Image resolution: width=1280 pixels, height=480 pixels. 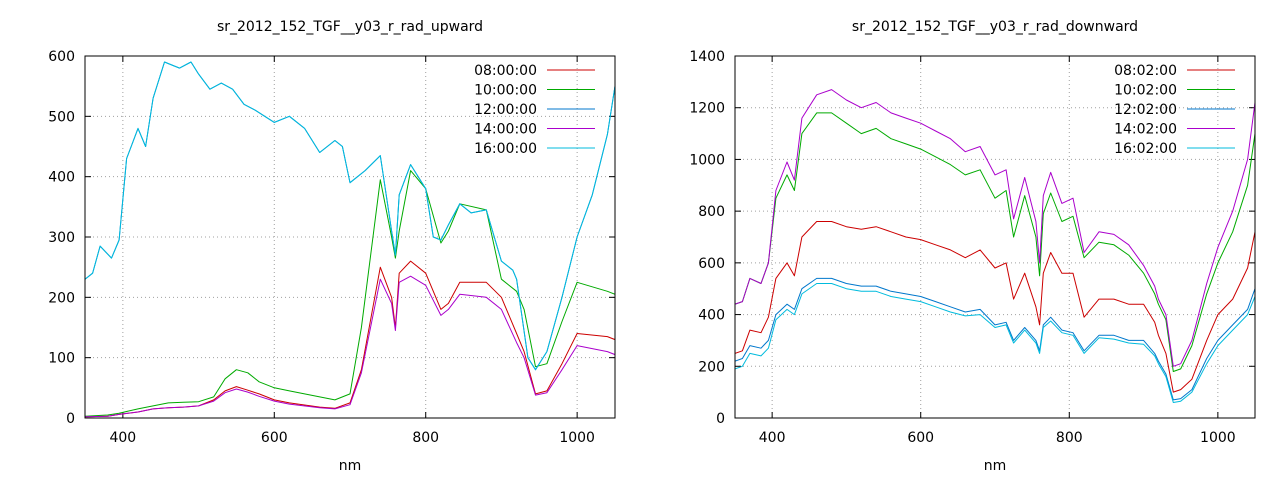 What do you see at coordinates (61, 117) in the screenshot?
I see `y-tick-label: 500` at bounding box center [61, 117].